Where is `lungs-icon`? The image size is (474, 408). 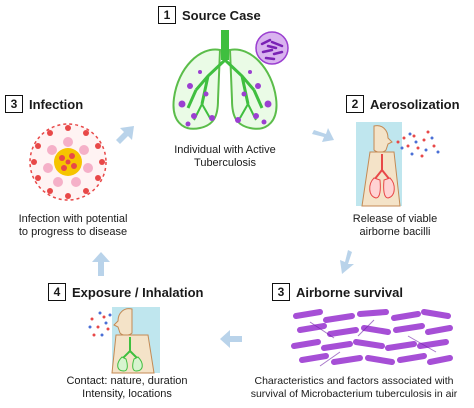
lungs-icon is located at coordinates (225, 80).